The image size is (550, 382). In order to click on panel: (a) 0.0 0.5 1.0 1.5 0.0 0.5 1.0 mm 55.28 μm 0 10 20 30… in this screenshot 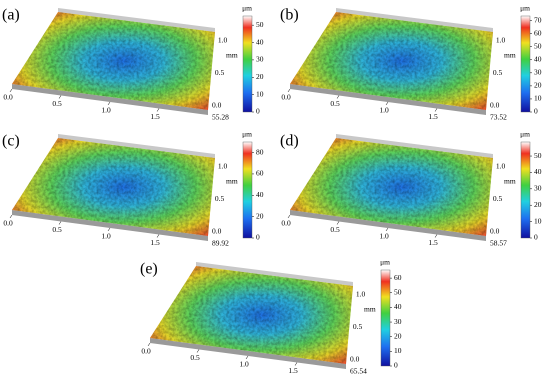, I will do `click(133, 63)`.